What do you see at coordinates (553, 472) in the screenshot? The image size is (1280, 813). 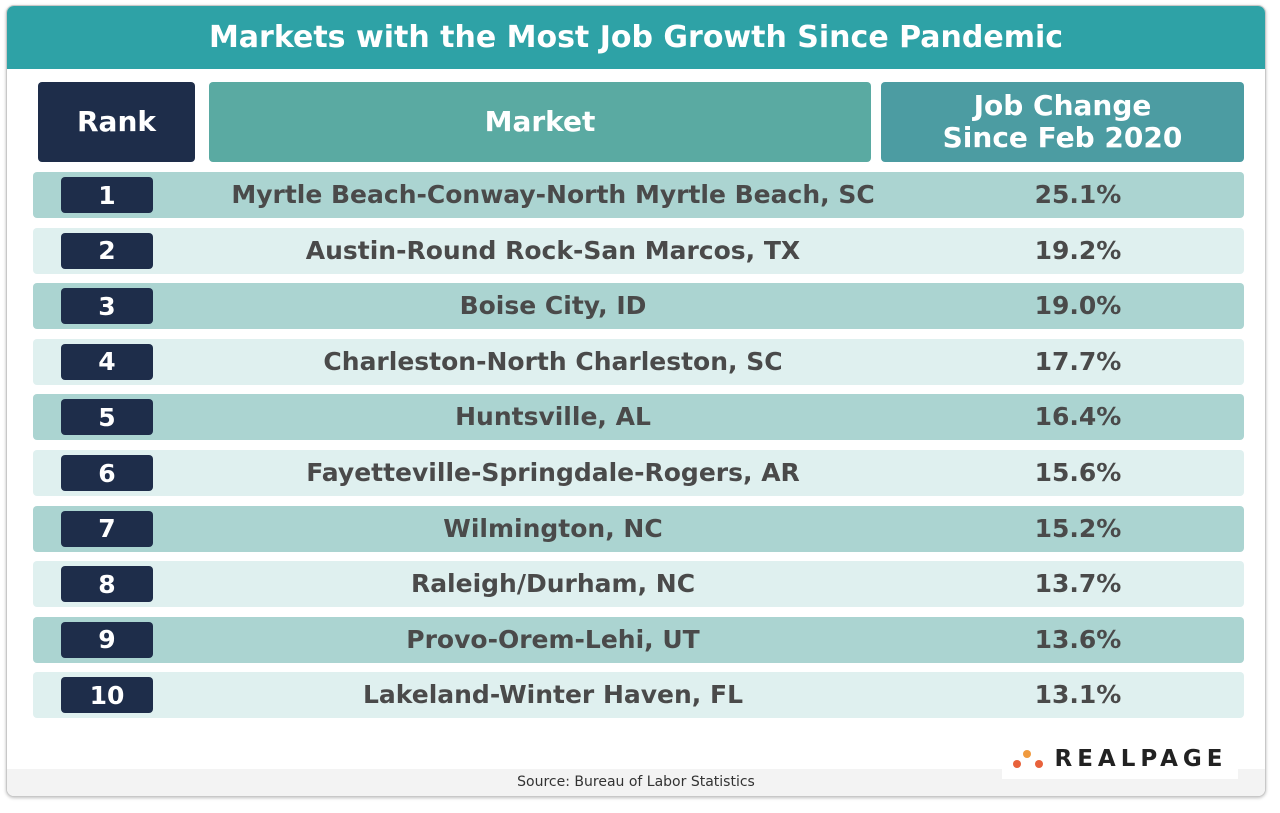 I see `market-name: Fayetteville-Springdale-Rogers, AR` at bounding box center [553, 472].